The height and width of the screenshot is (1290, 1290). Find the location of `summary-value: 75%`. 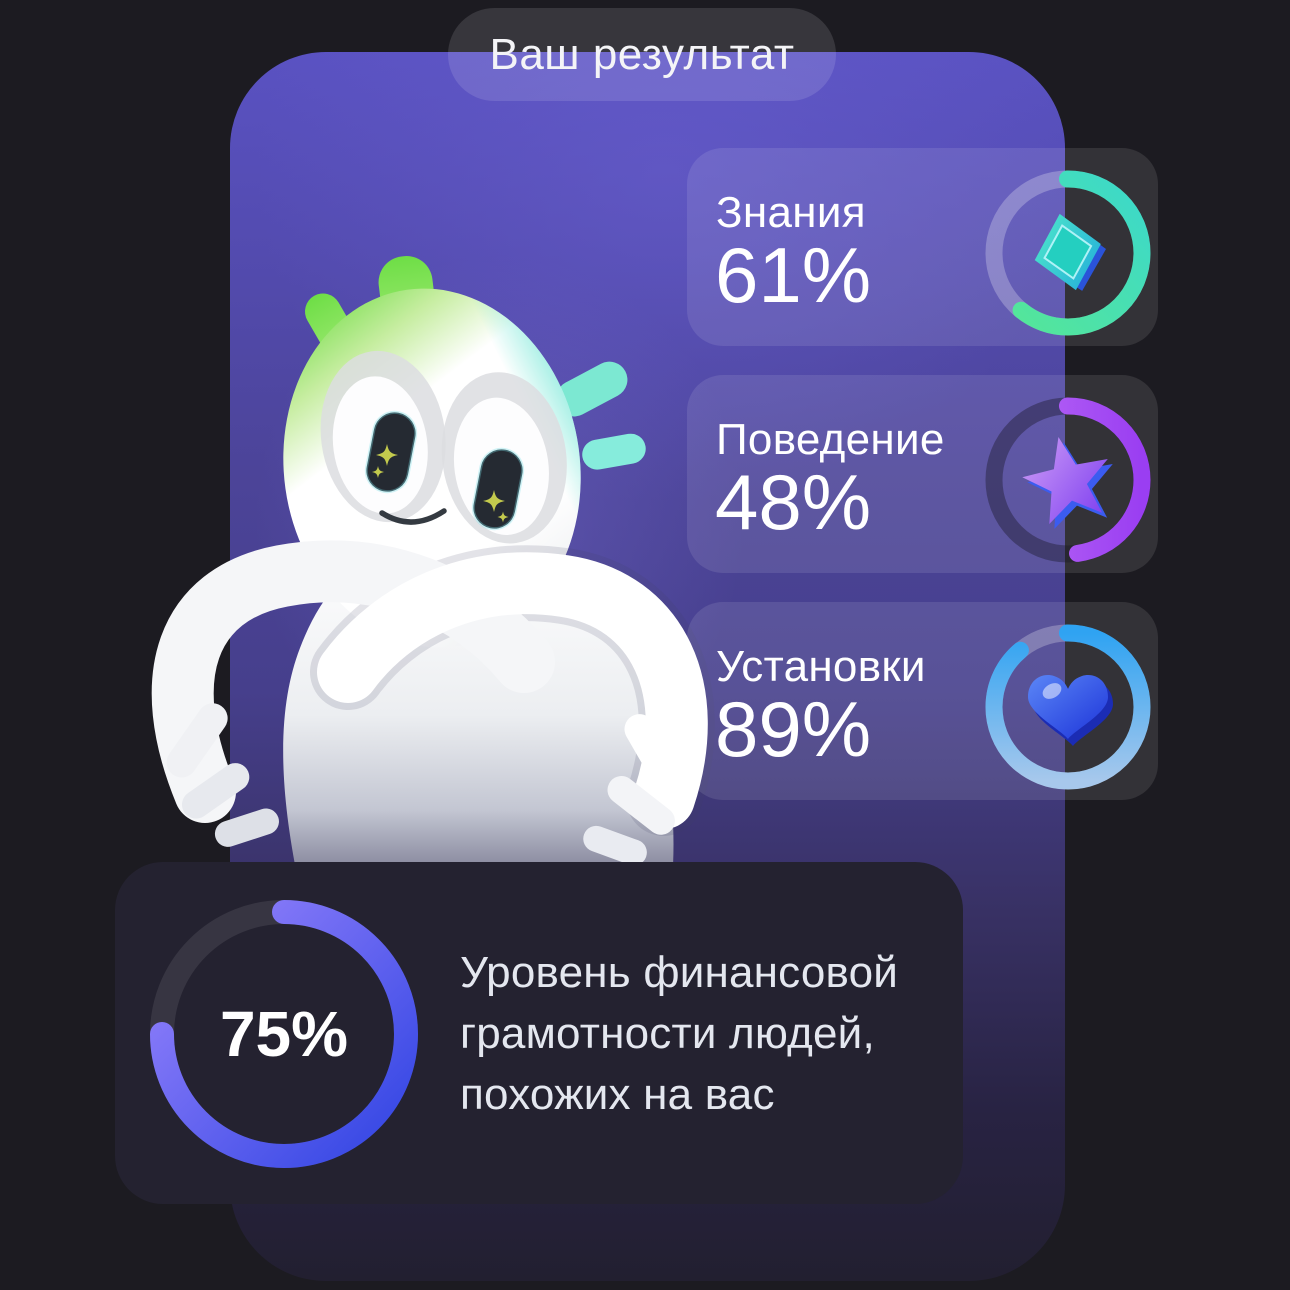

summary-value: 75% is located at coordinates (284, 1034).